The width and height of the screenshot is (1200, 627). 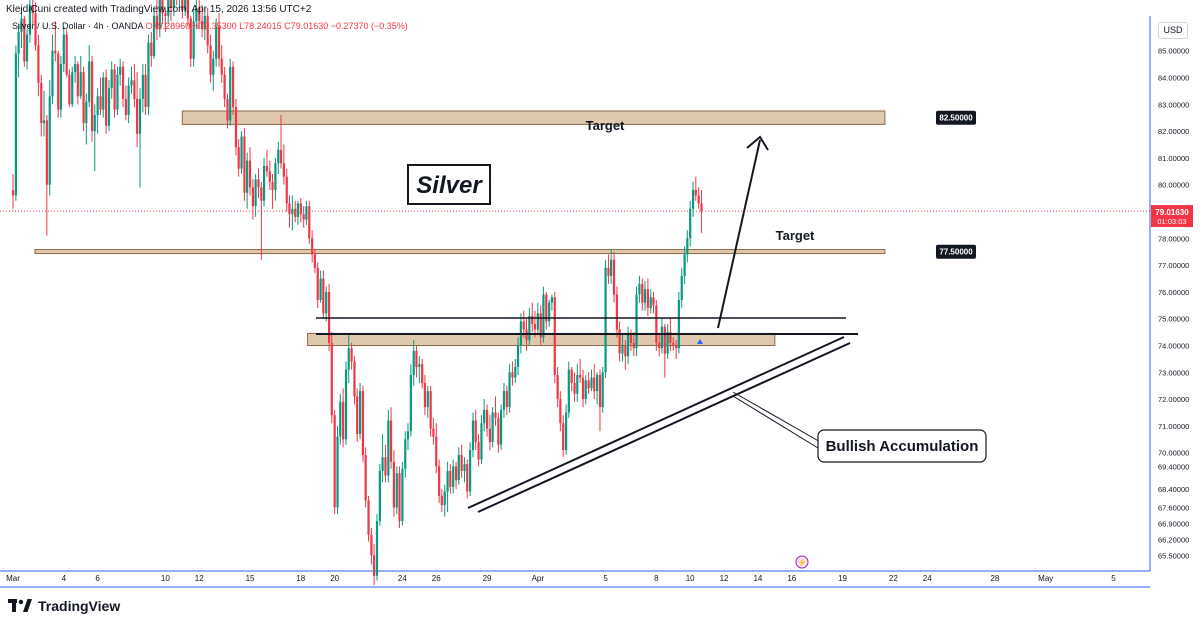 I want to click on mid-target-zone, so click(x=460, y=252).